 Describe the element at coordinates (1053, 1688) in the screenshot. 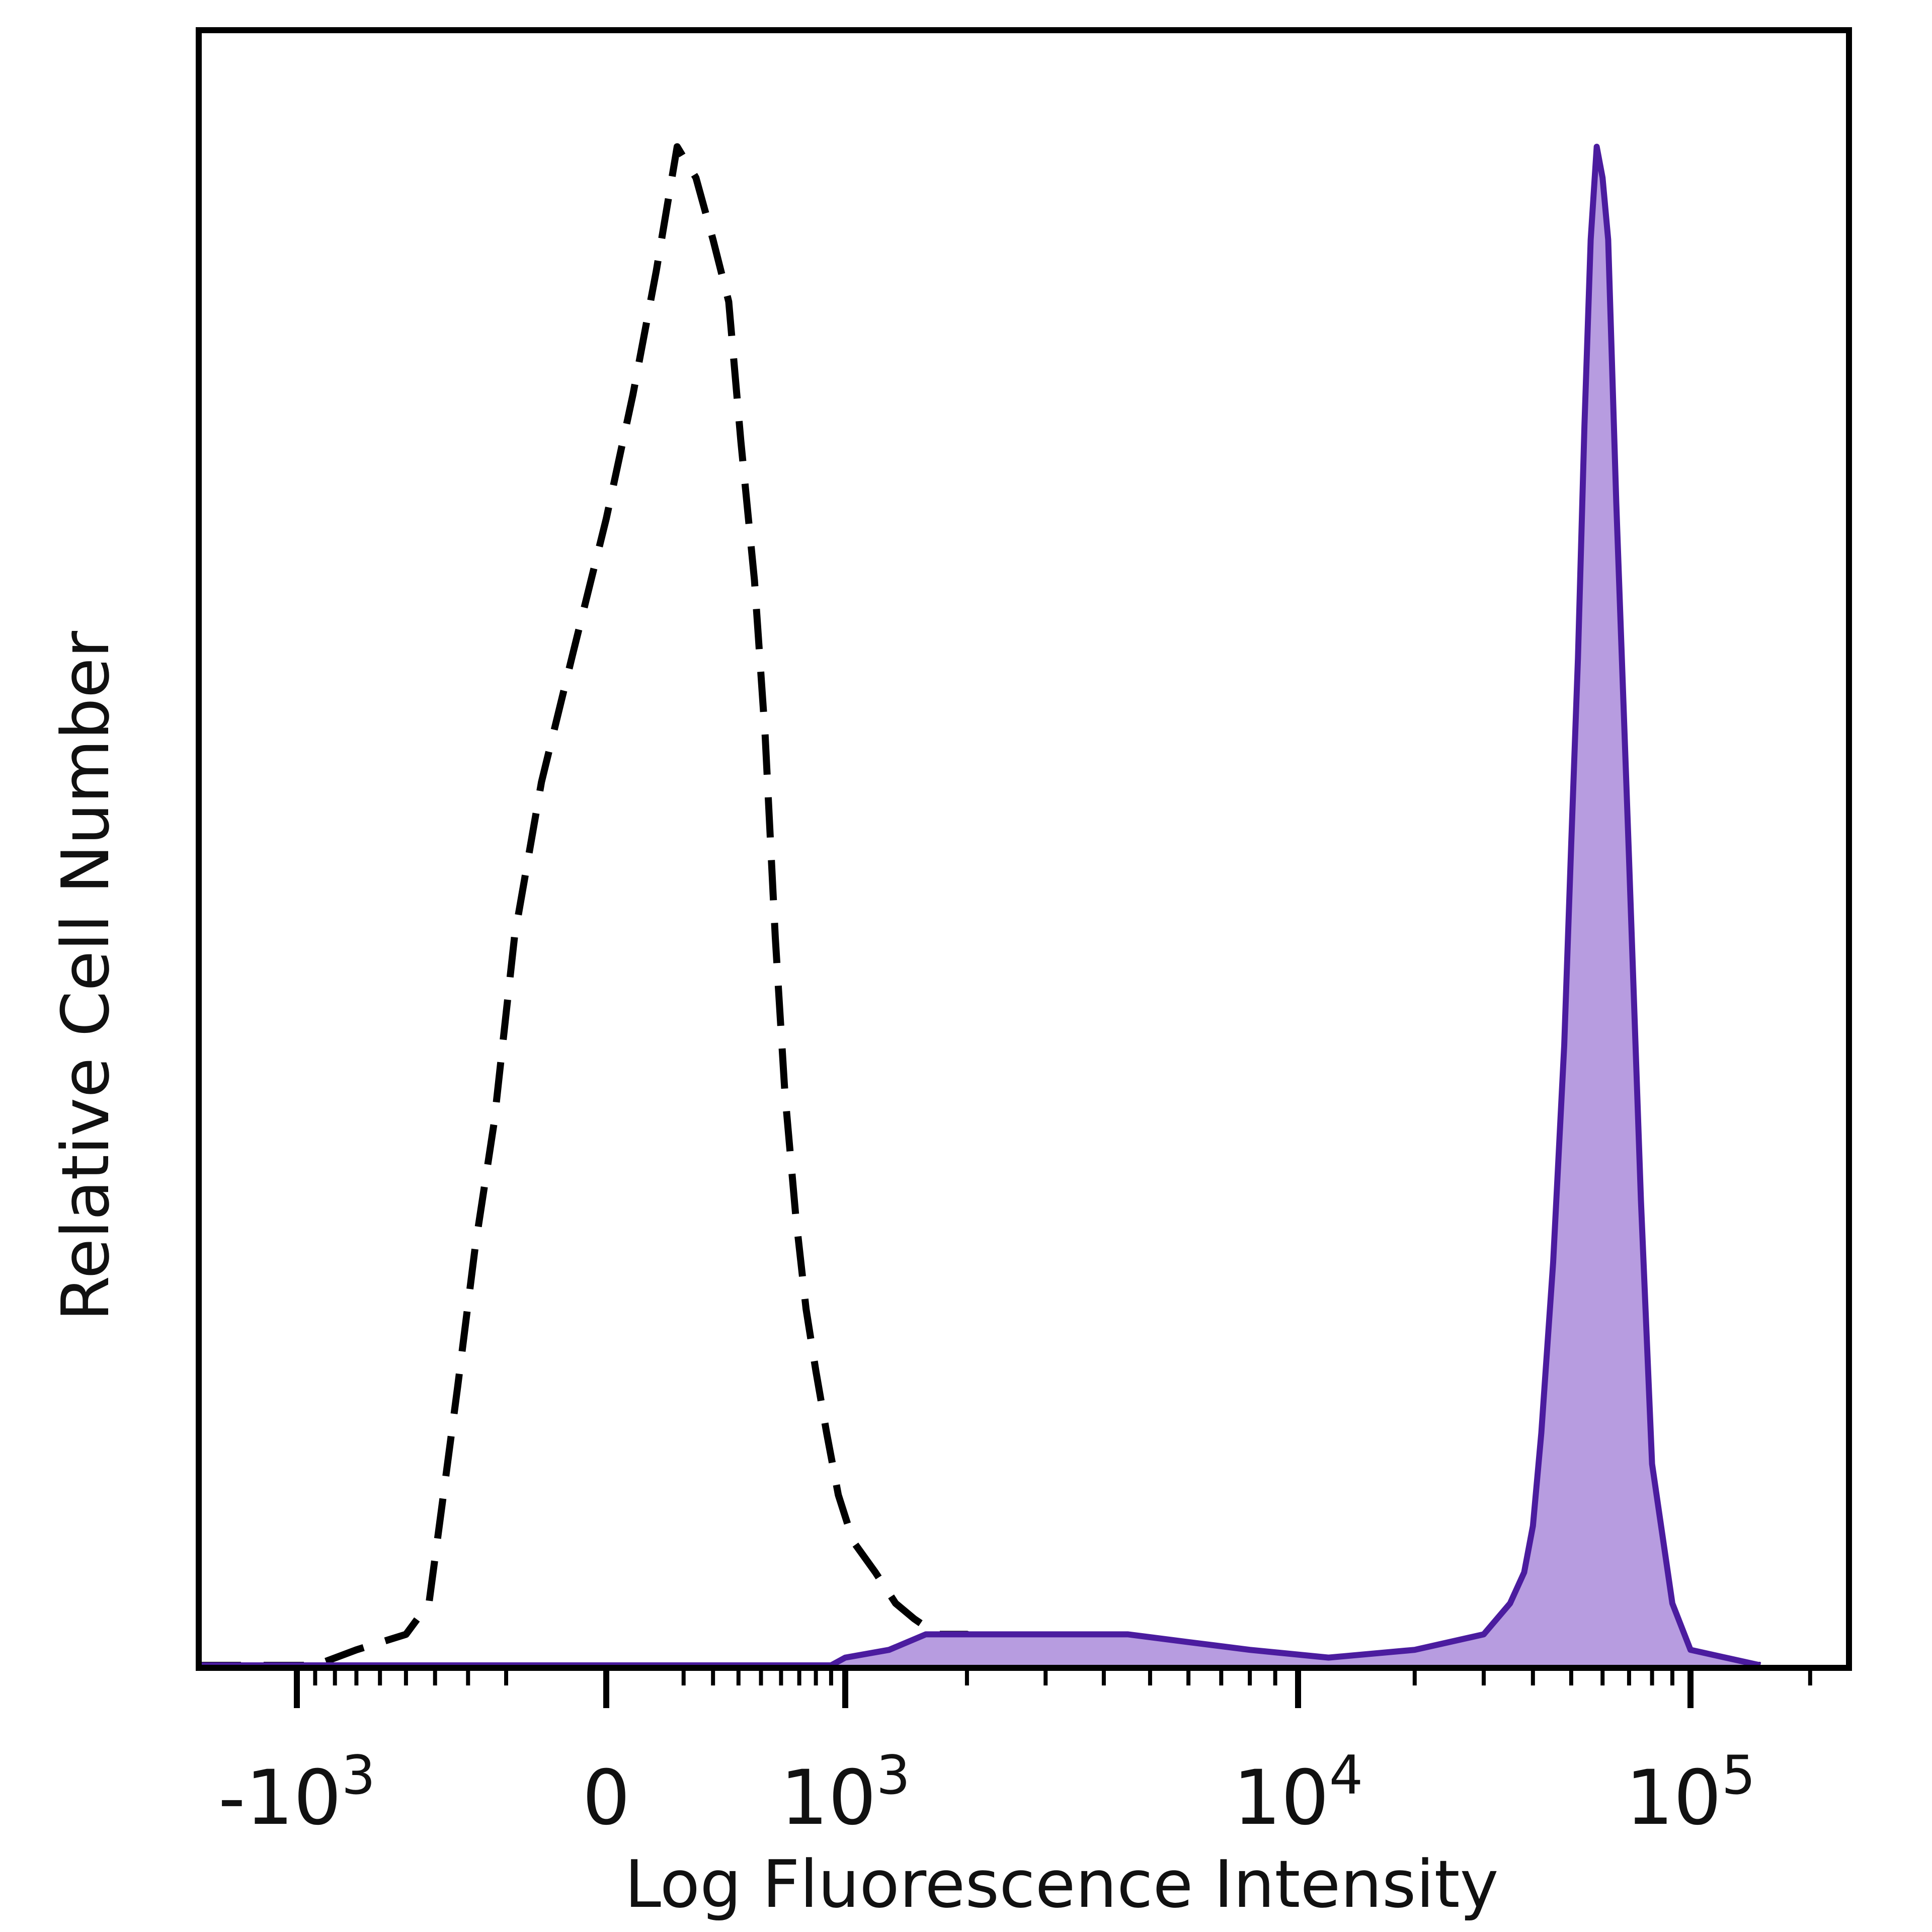

I see `x-axis` at that location.